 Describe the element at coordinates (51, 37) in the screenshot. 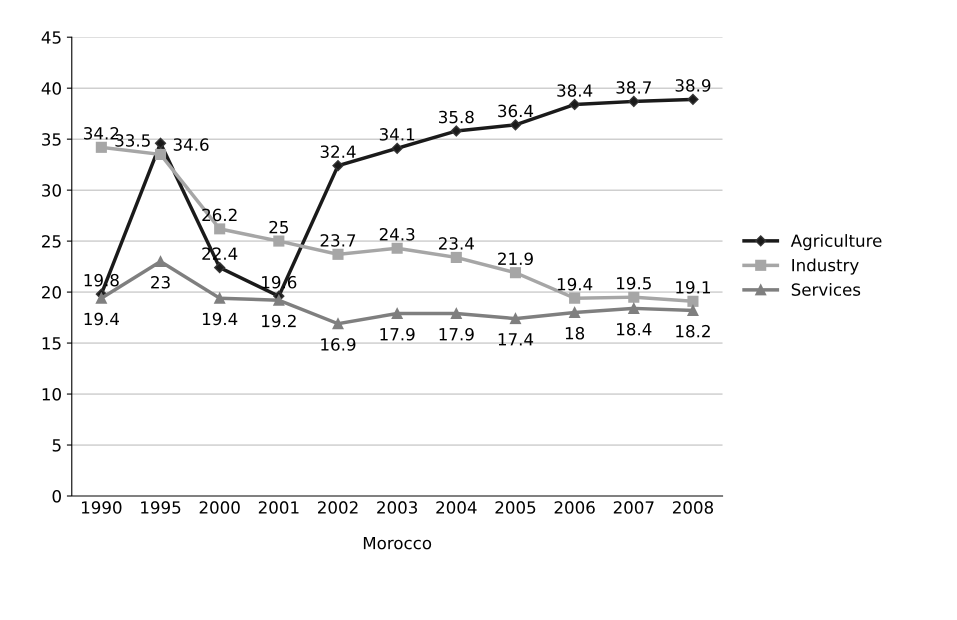

I see `y-tick-label: 45` at that location.